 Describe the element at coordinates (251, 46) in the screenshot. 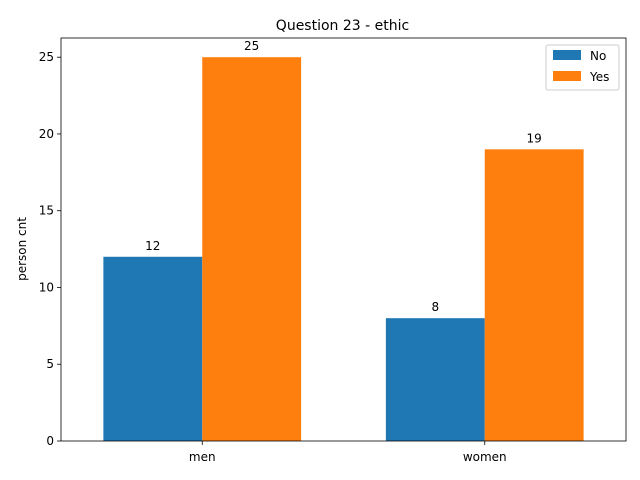

I see `bar-label-yes-men: 25` at that location.